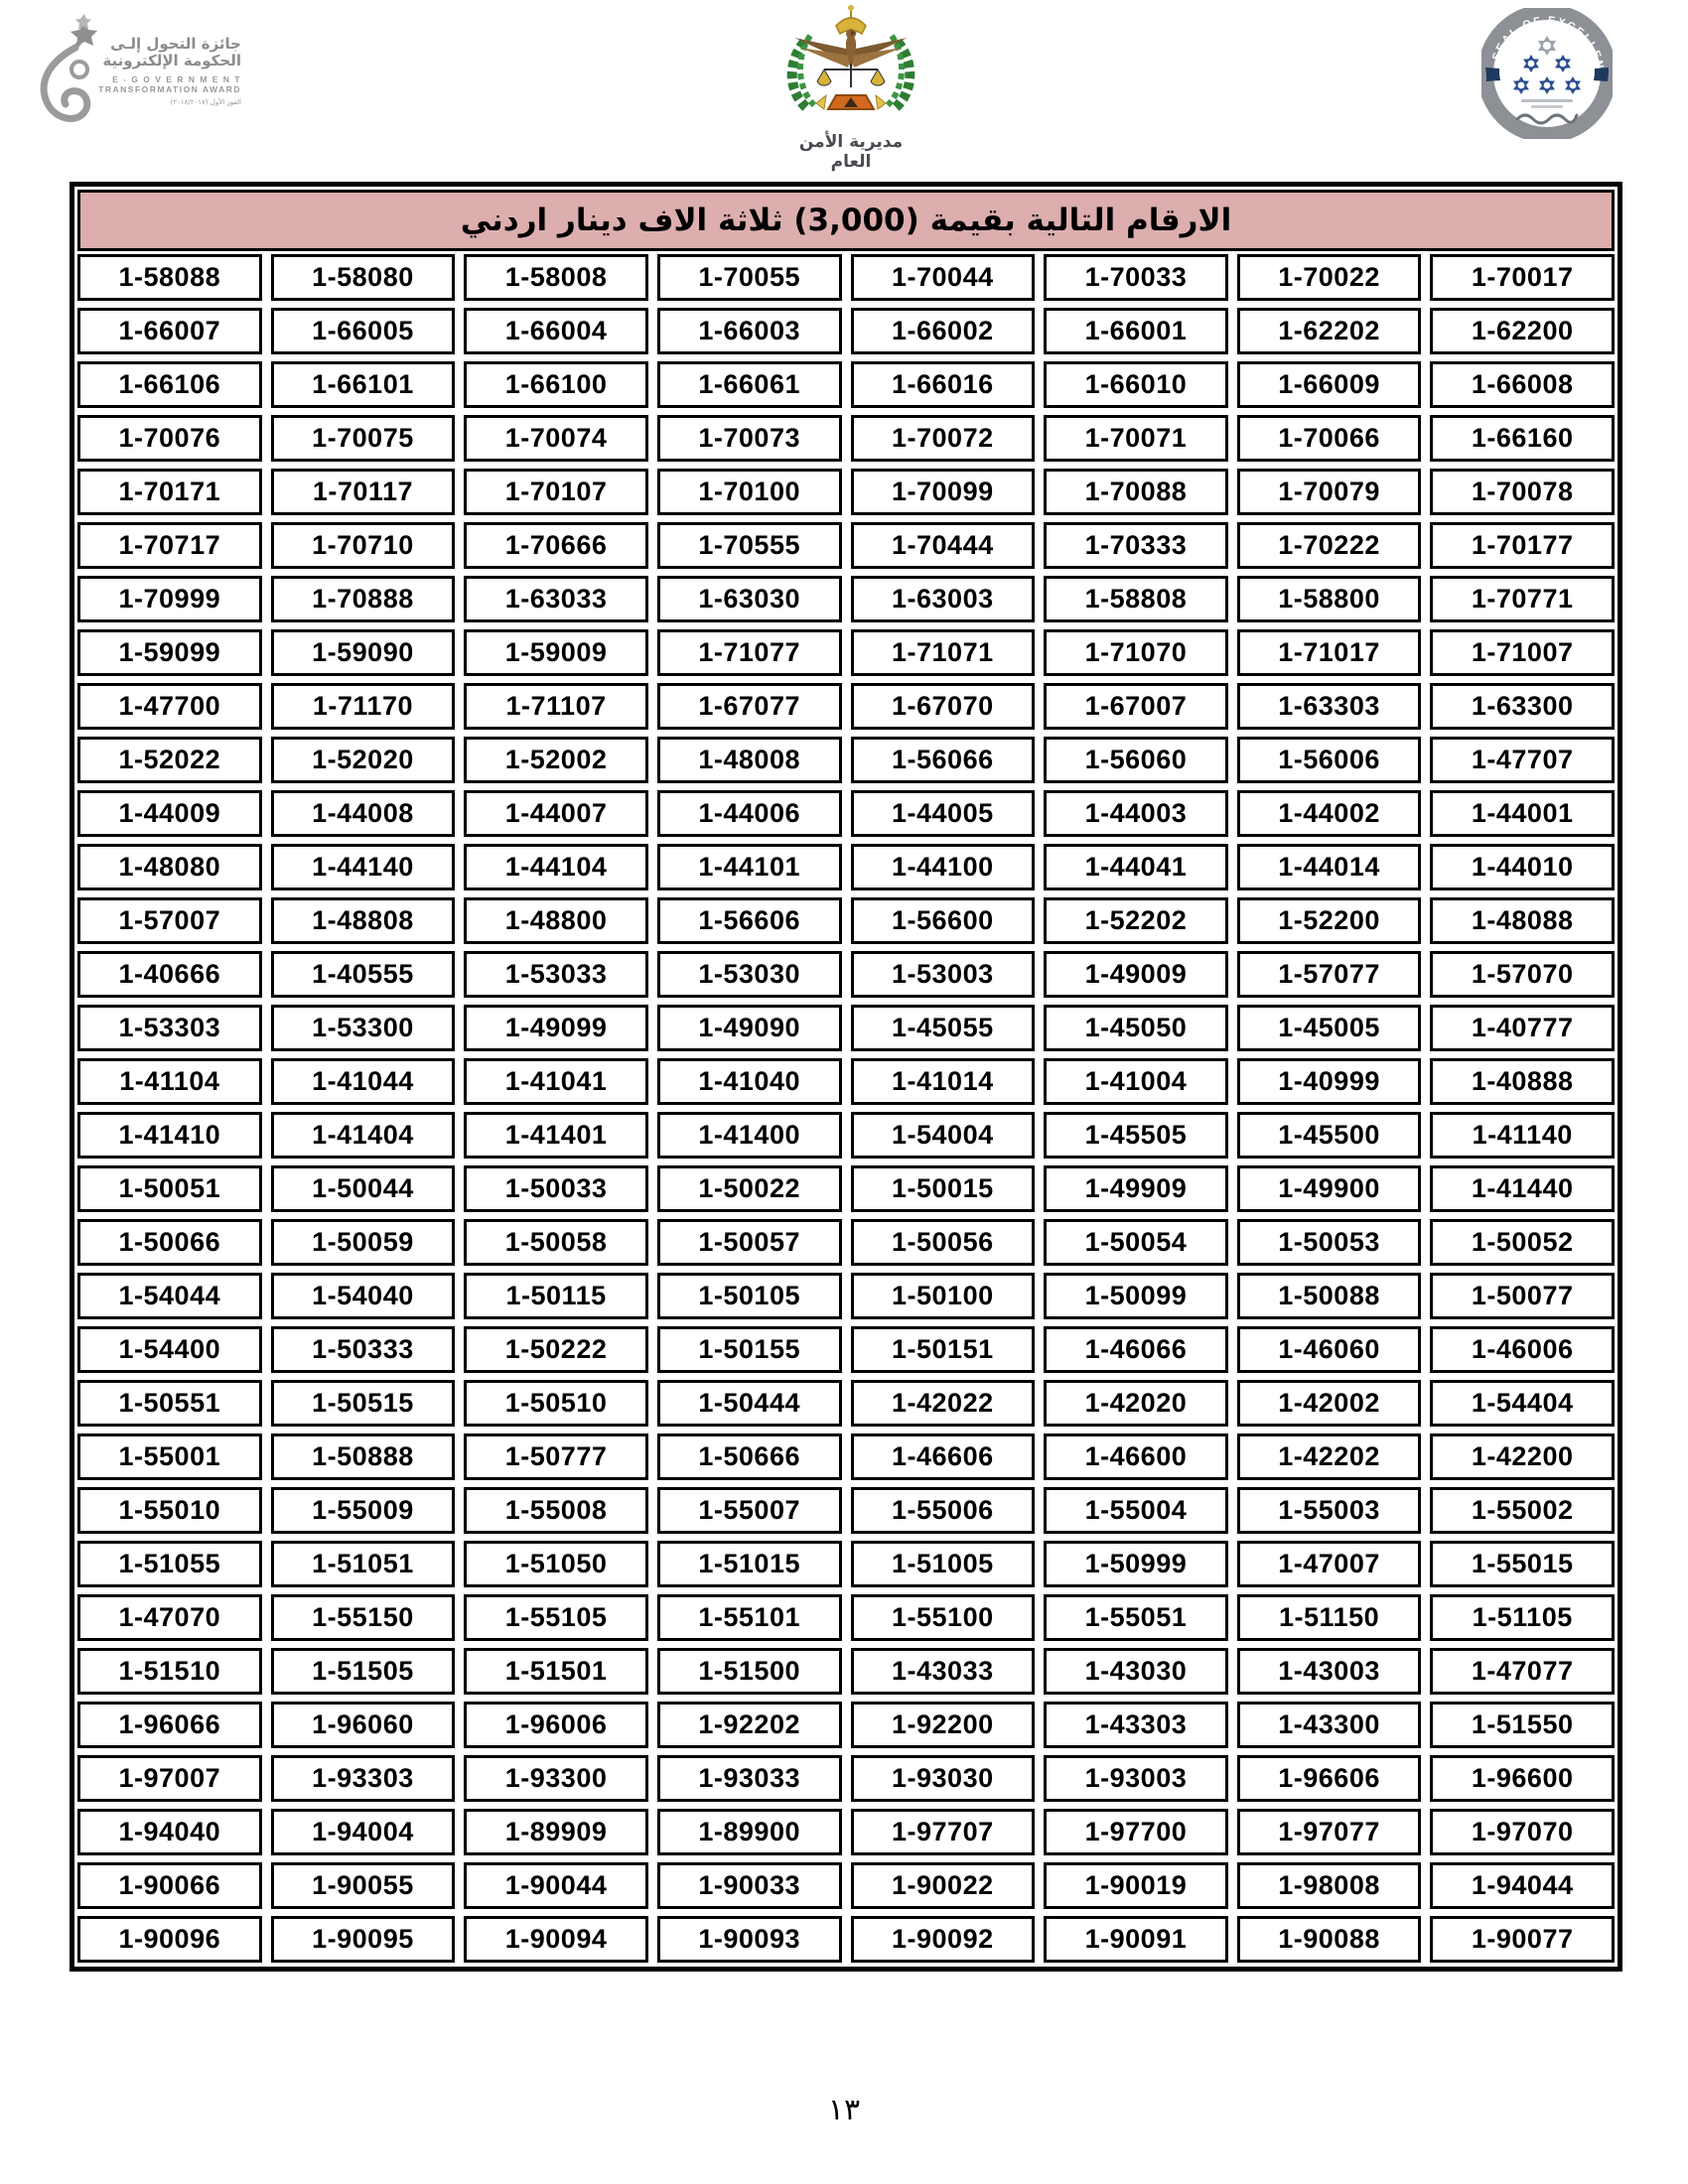 Image resolution: width=1688 pixels, height=2184 pixels. Describe the element at coordinates (1136, 1403) in the screenshot. I see `number-cell: 1-42020` at that location.